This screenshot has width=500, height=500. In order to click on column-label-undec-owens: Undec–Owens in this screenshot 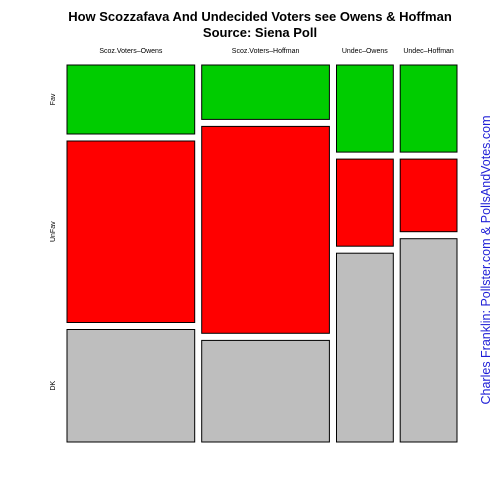, I will do `click(365, 51)`.